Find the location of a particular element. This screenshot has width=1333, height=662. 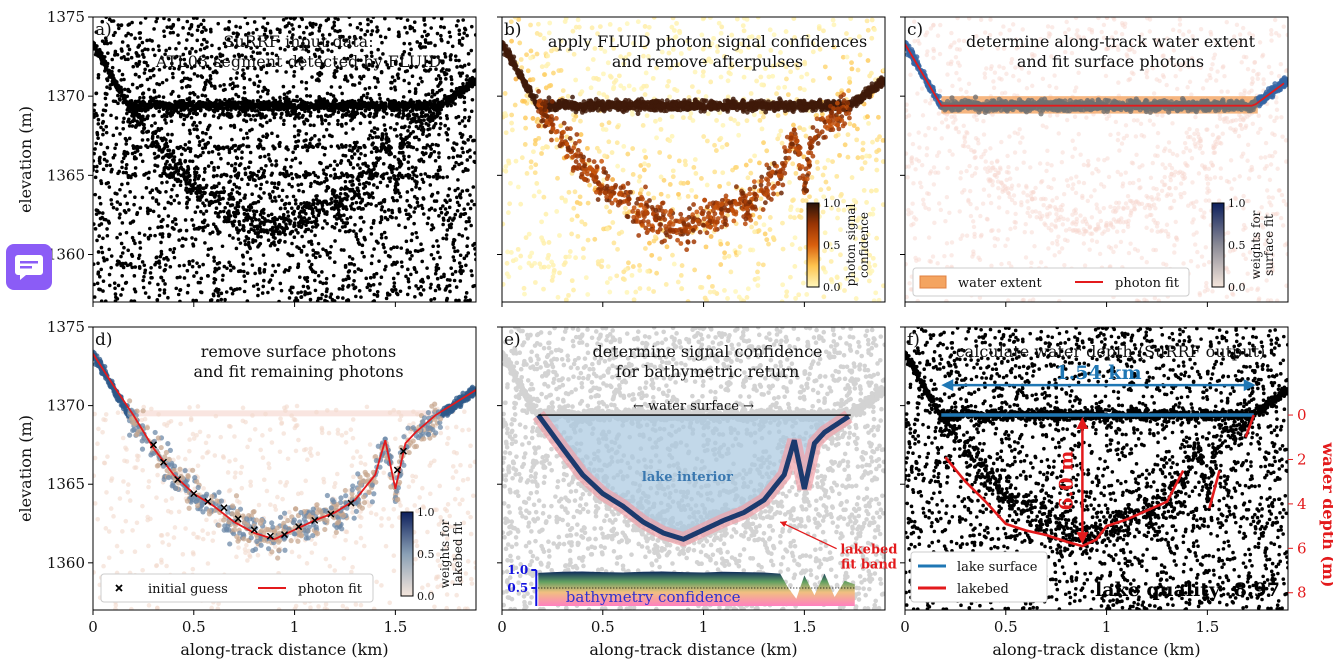

scatter-a is located at coordinates (284, 159).